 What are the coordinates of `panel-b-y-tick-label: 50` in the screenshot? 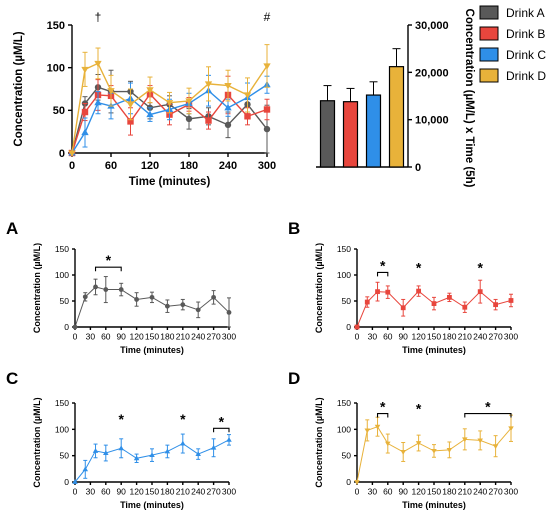 It's located at (347, 301).